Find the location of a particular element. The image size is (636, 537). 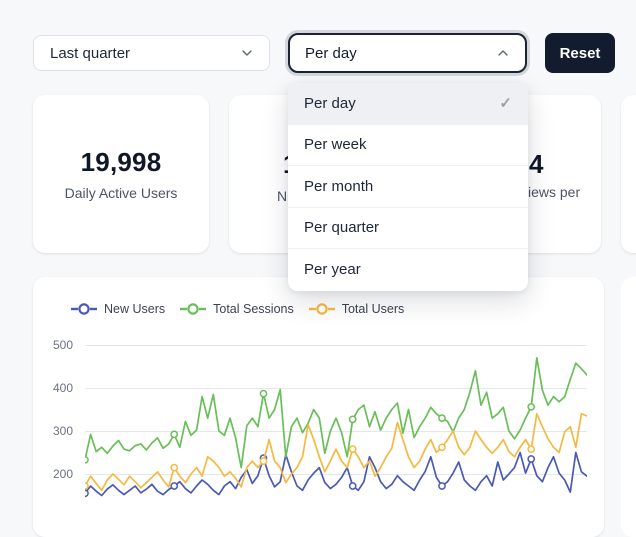

menu-item-per-month: Per month is located at coordinates (408, 187).